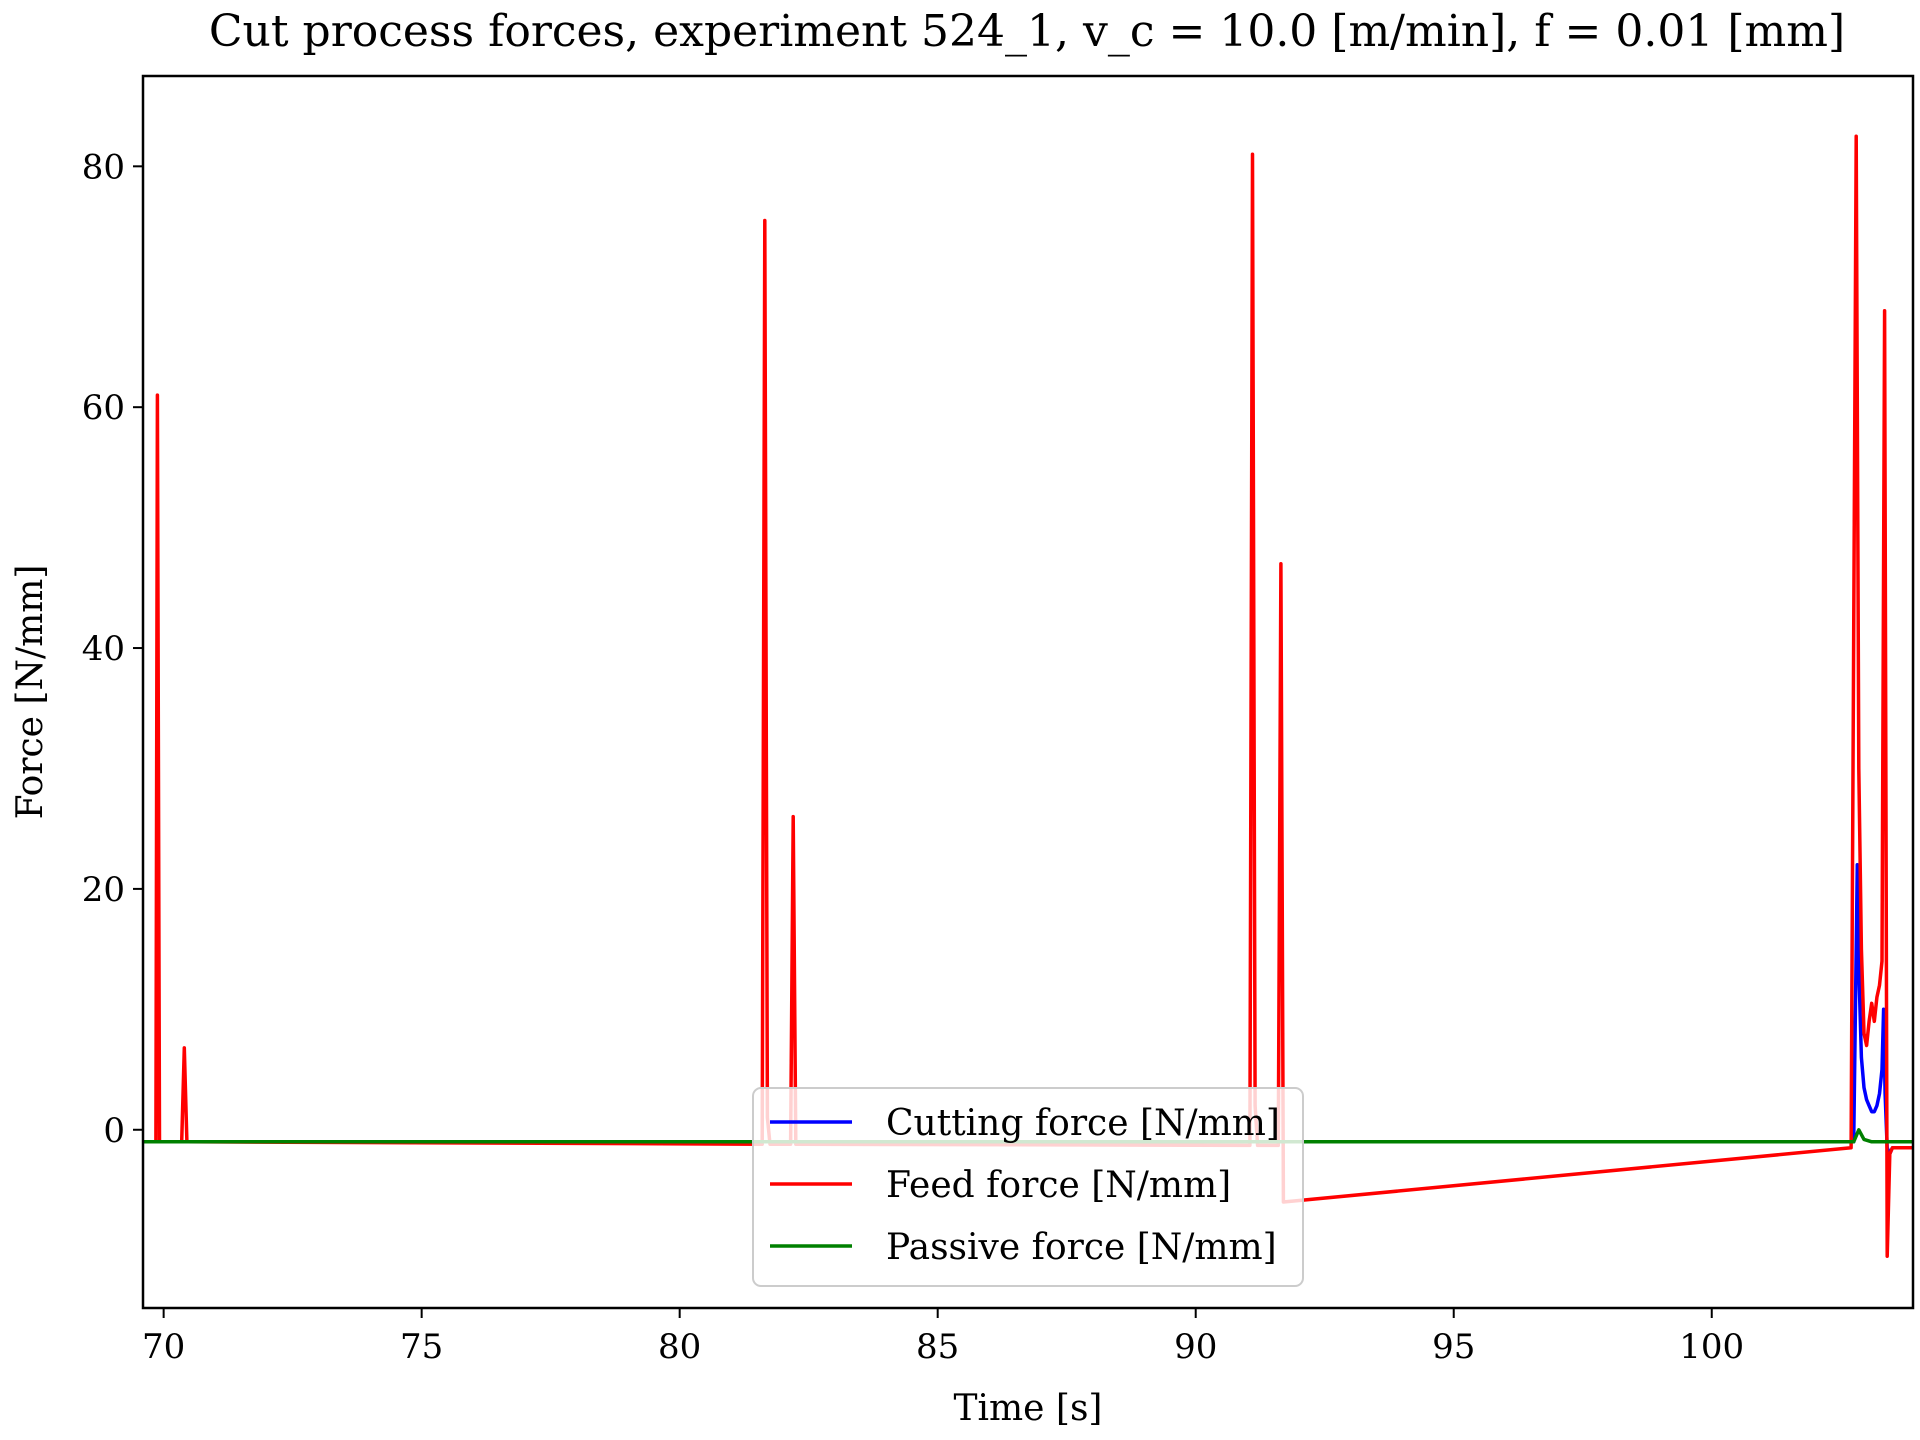 Image resolution: width=1920 pixels, height=1440 pixels. Describe the element at coordinates (1083, 1123) in the screenshot. I see `legend-label-cutting: Cutting force [N/mm]` at that location.